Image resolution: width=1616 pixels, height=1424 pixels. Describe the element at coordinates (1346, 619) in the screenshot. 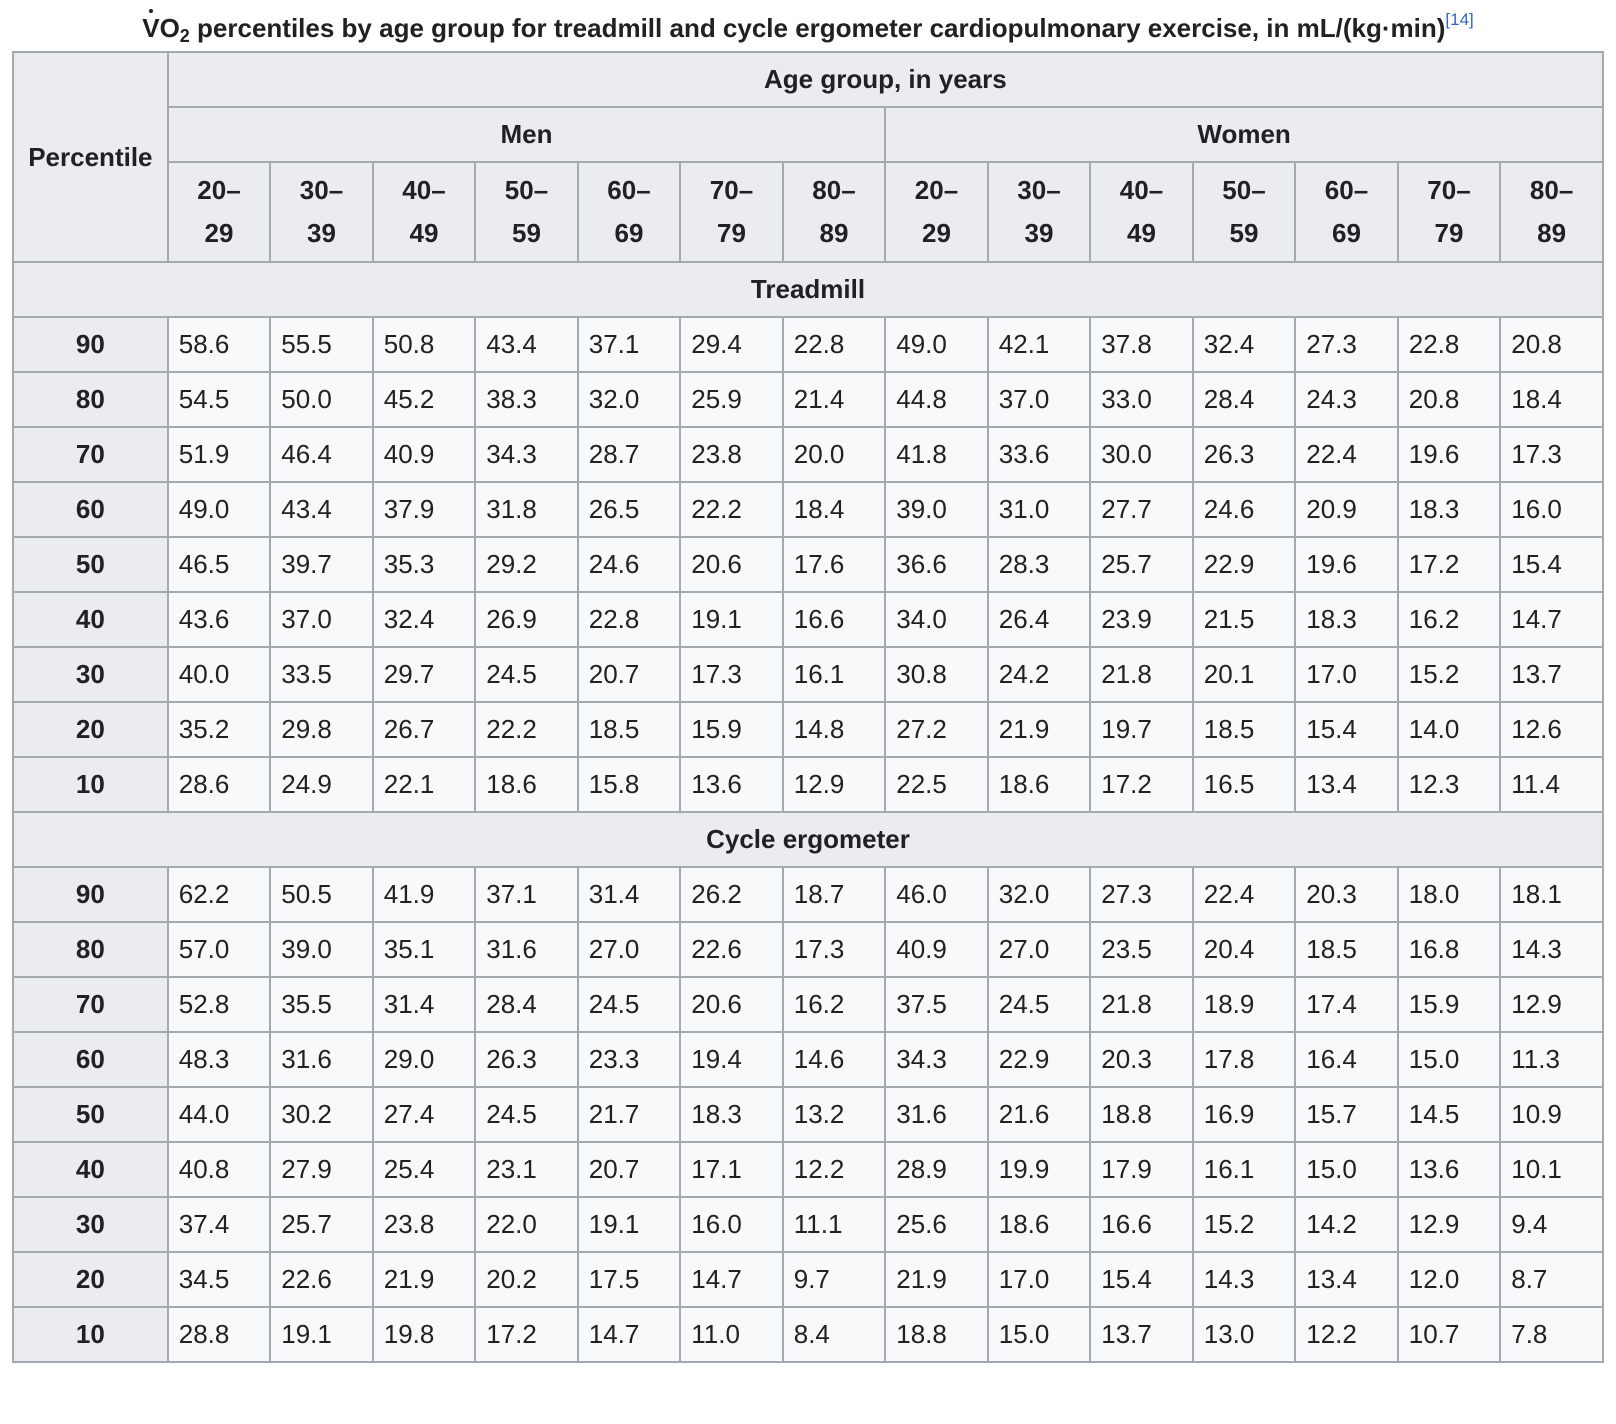

I see `value-cell: 18.3` at that location.